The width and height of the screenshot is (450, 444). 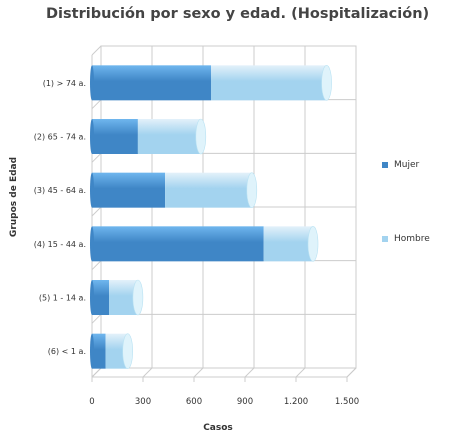 What do you see at coordinates (60, 244) in the screenshot?
I see `y-tick-label: (4) 15 - 44 a.` at bounding box center [60, 244].